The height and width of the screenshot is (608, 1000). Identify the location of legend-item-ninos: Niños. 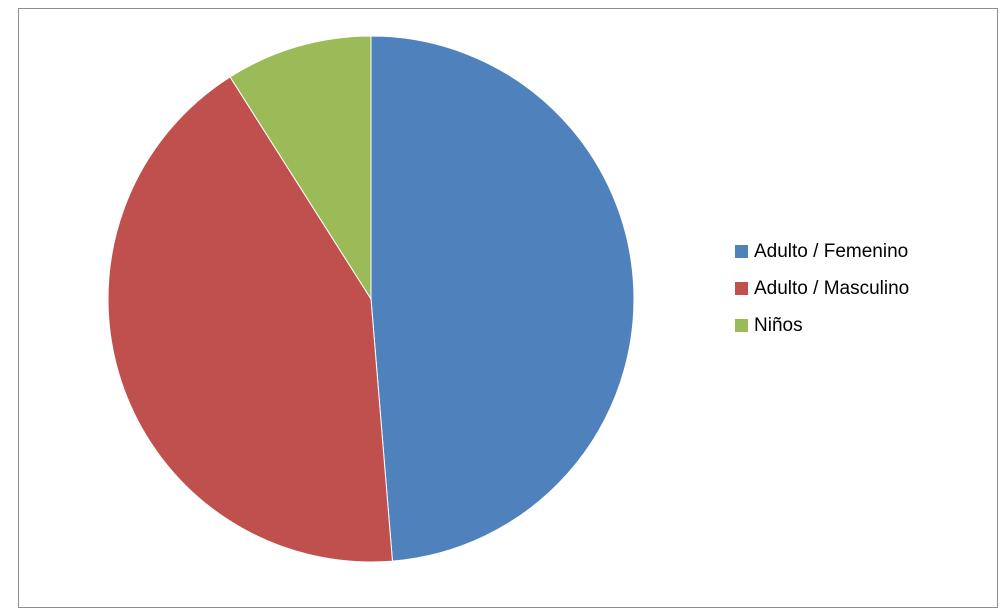
(822, 325).